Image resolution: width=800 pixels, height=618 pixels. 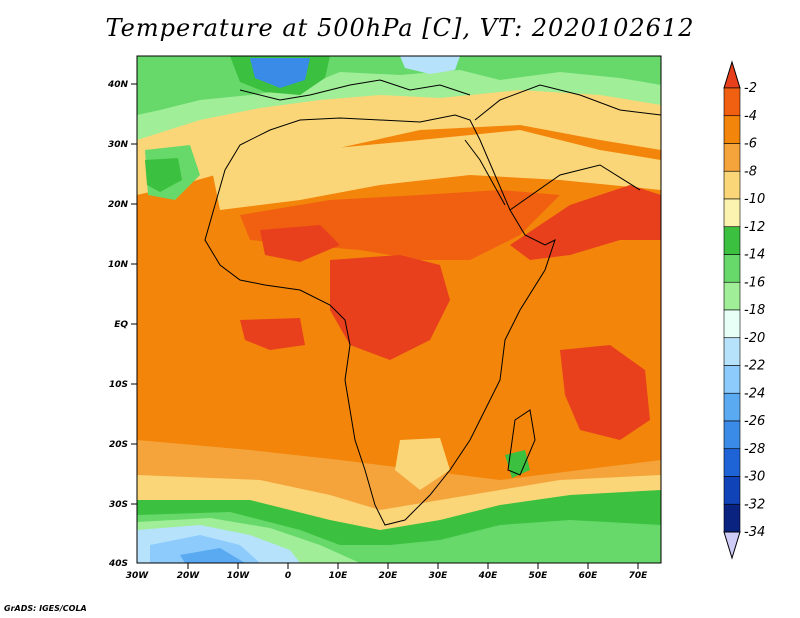 I want to click on colorbar-label: -6, so click(x=750, y=144).